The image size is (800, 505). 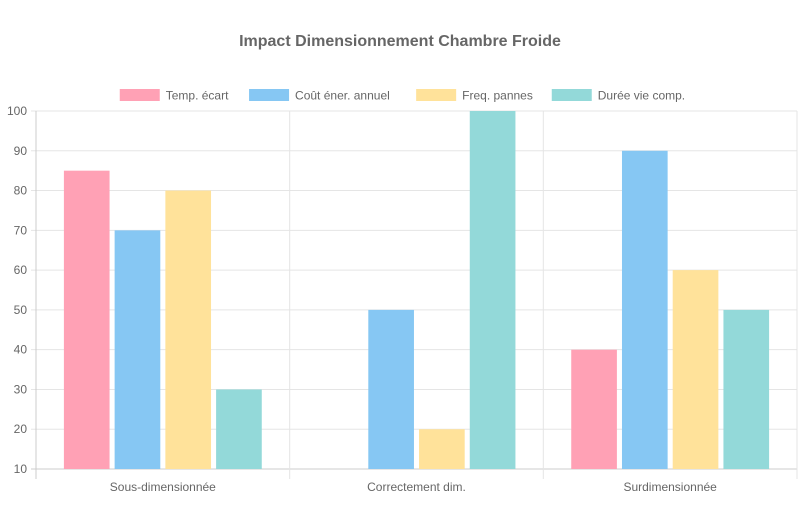 I want to click on y-tick-label: 10, so click(x=21, y=469).